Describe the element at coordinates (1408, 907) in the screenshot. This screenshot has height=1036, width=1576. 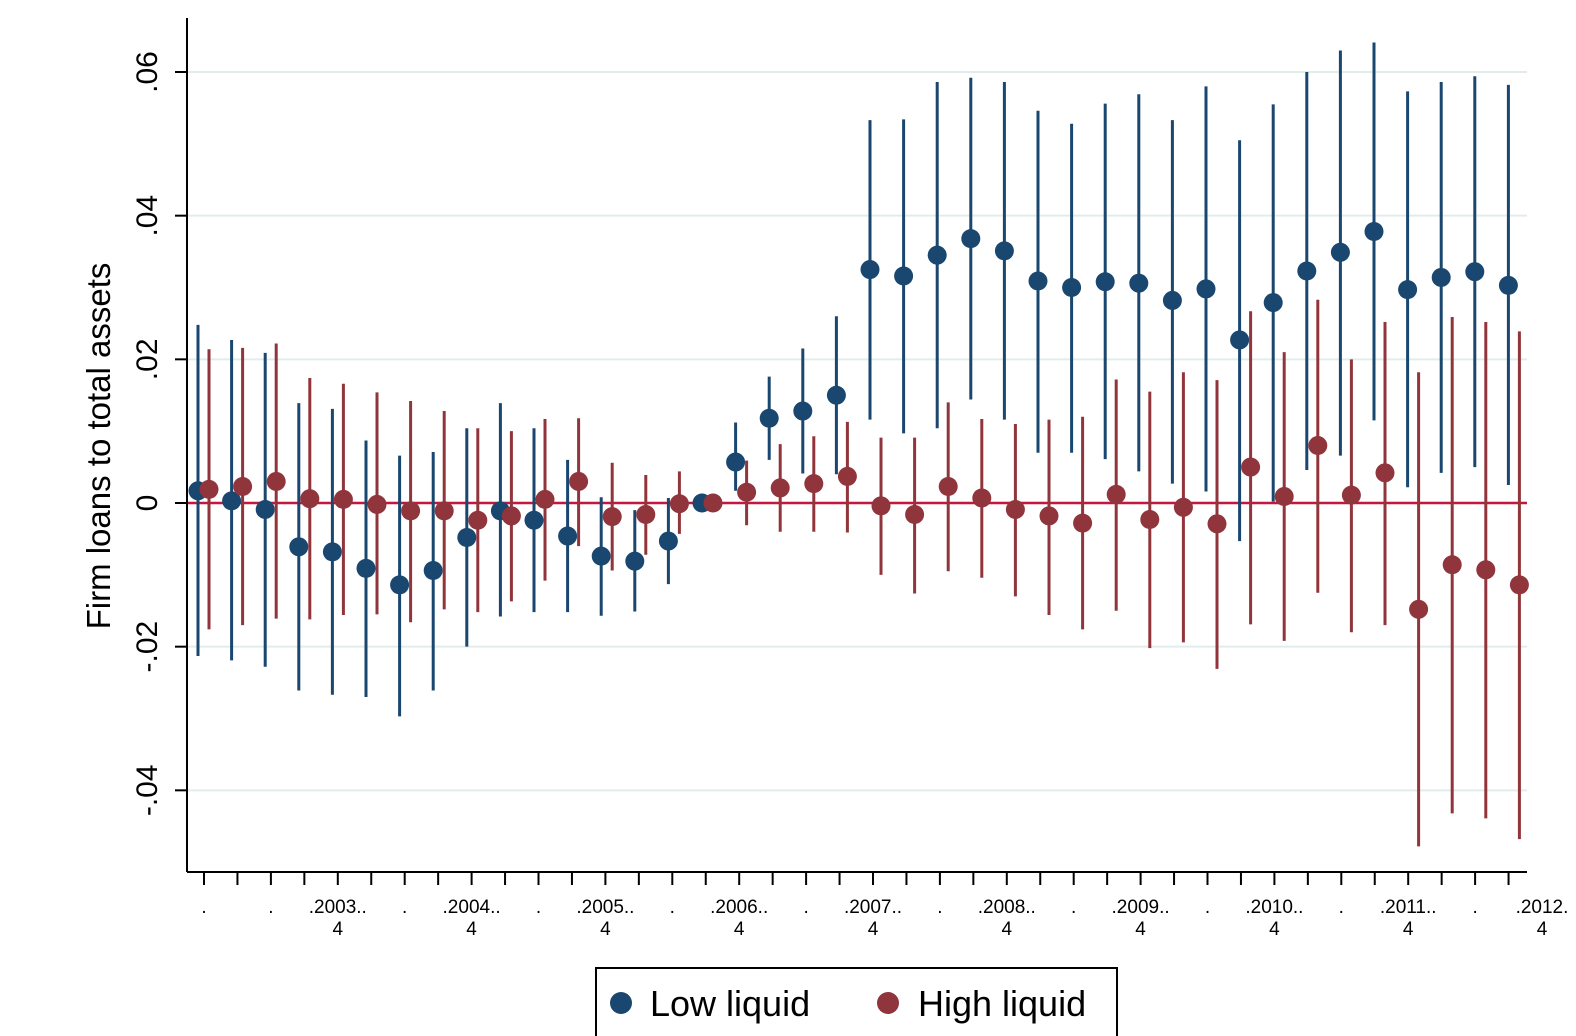
I see `x-tick-label: .2011..` at that location.